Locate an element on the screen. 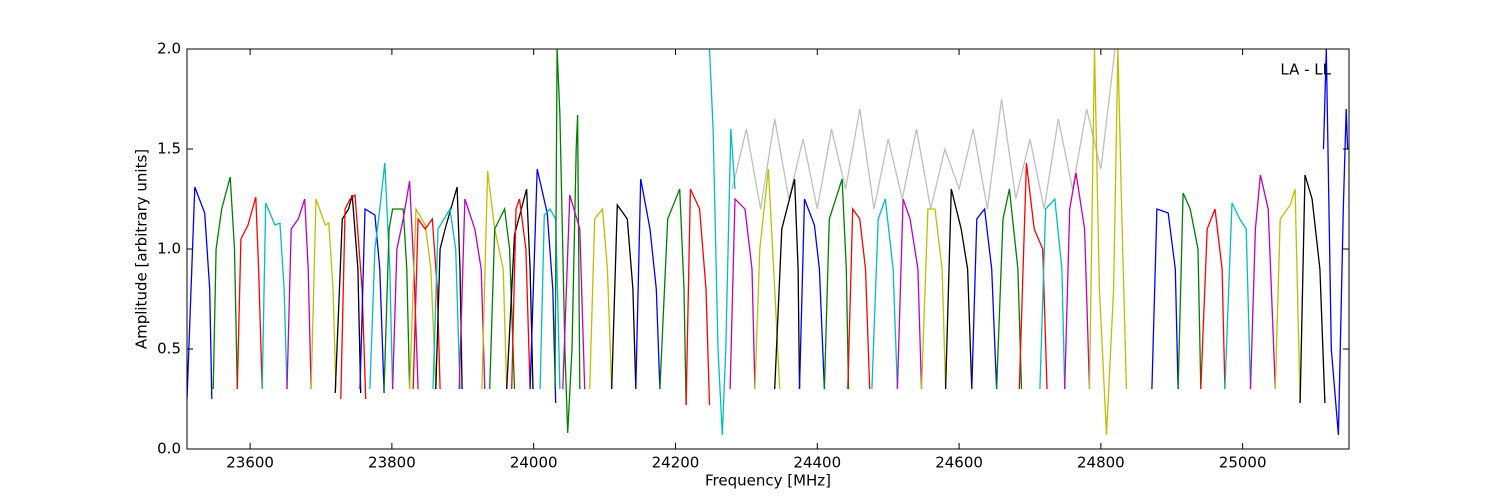 The height and width of the screenshot is (500, 1500). y-tick-label: 1.5 is located at coordinates (169, 149).